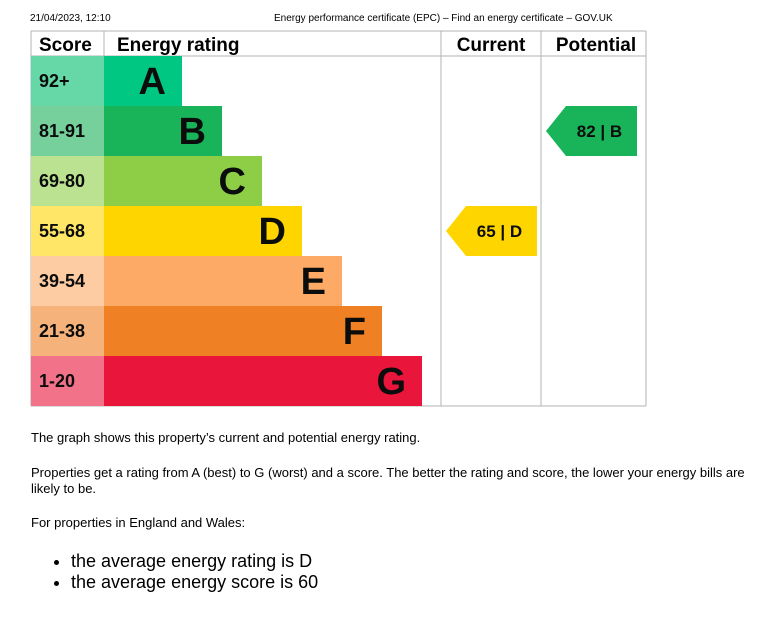 The image size is (766, 618). Describe the element at coordinates (62, 231) in the screenshot. I see `band-d-range: 55-68` at that location.